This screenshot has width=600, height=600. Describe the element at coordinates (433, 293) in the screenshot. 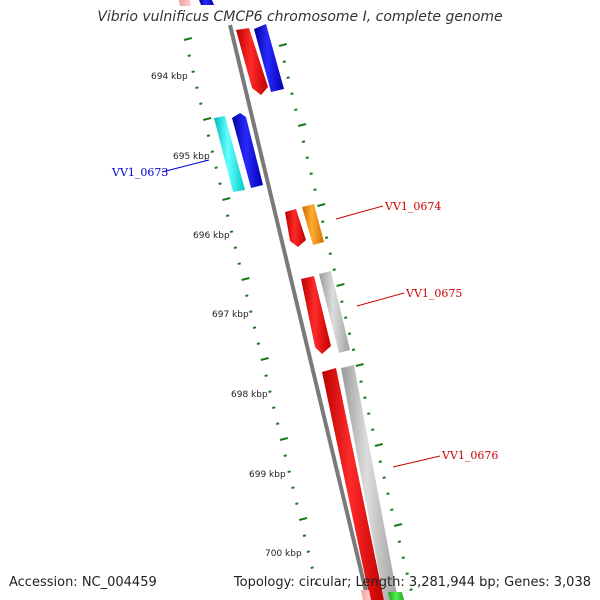

I see `gene-label-vv1-0675: VV1_0675` at that location.